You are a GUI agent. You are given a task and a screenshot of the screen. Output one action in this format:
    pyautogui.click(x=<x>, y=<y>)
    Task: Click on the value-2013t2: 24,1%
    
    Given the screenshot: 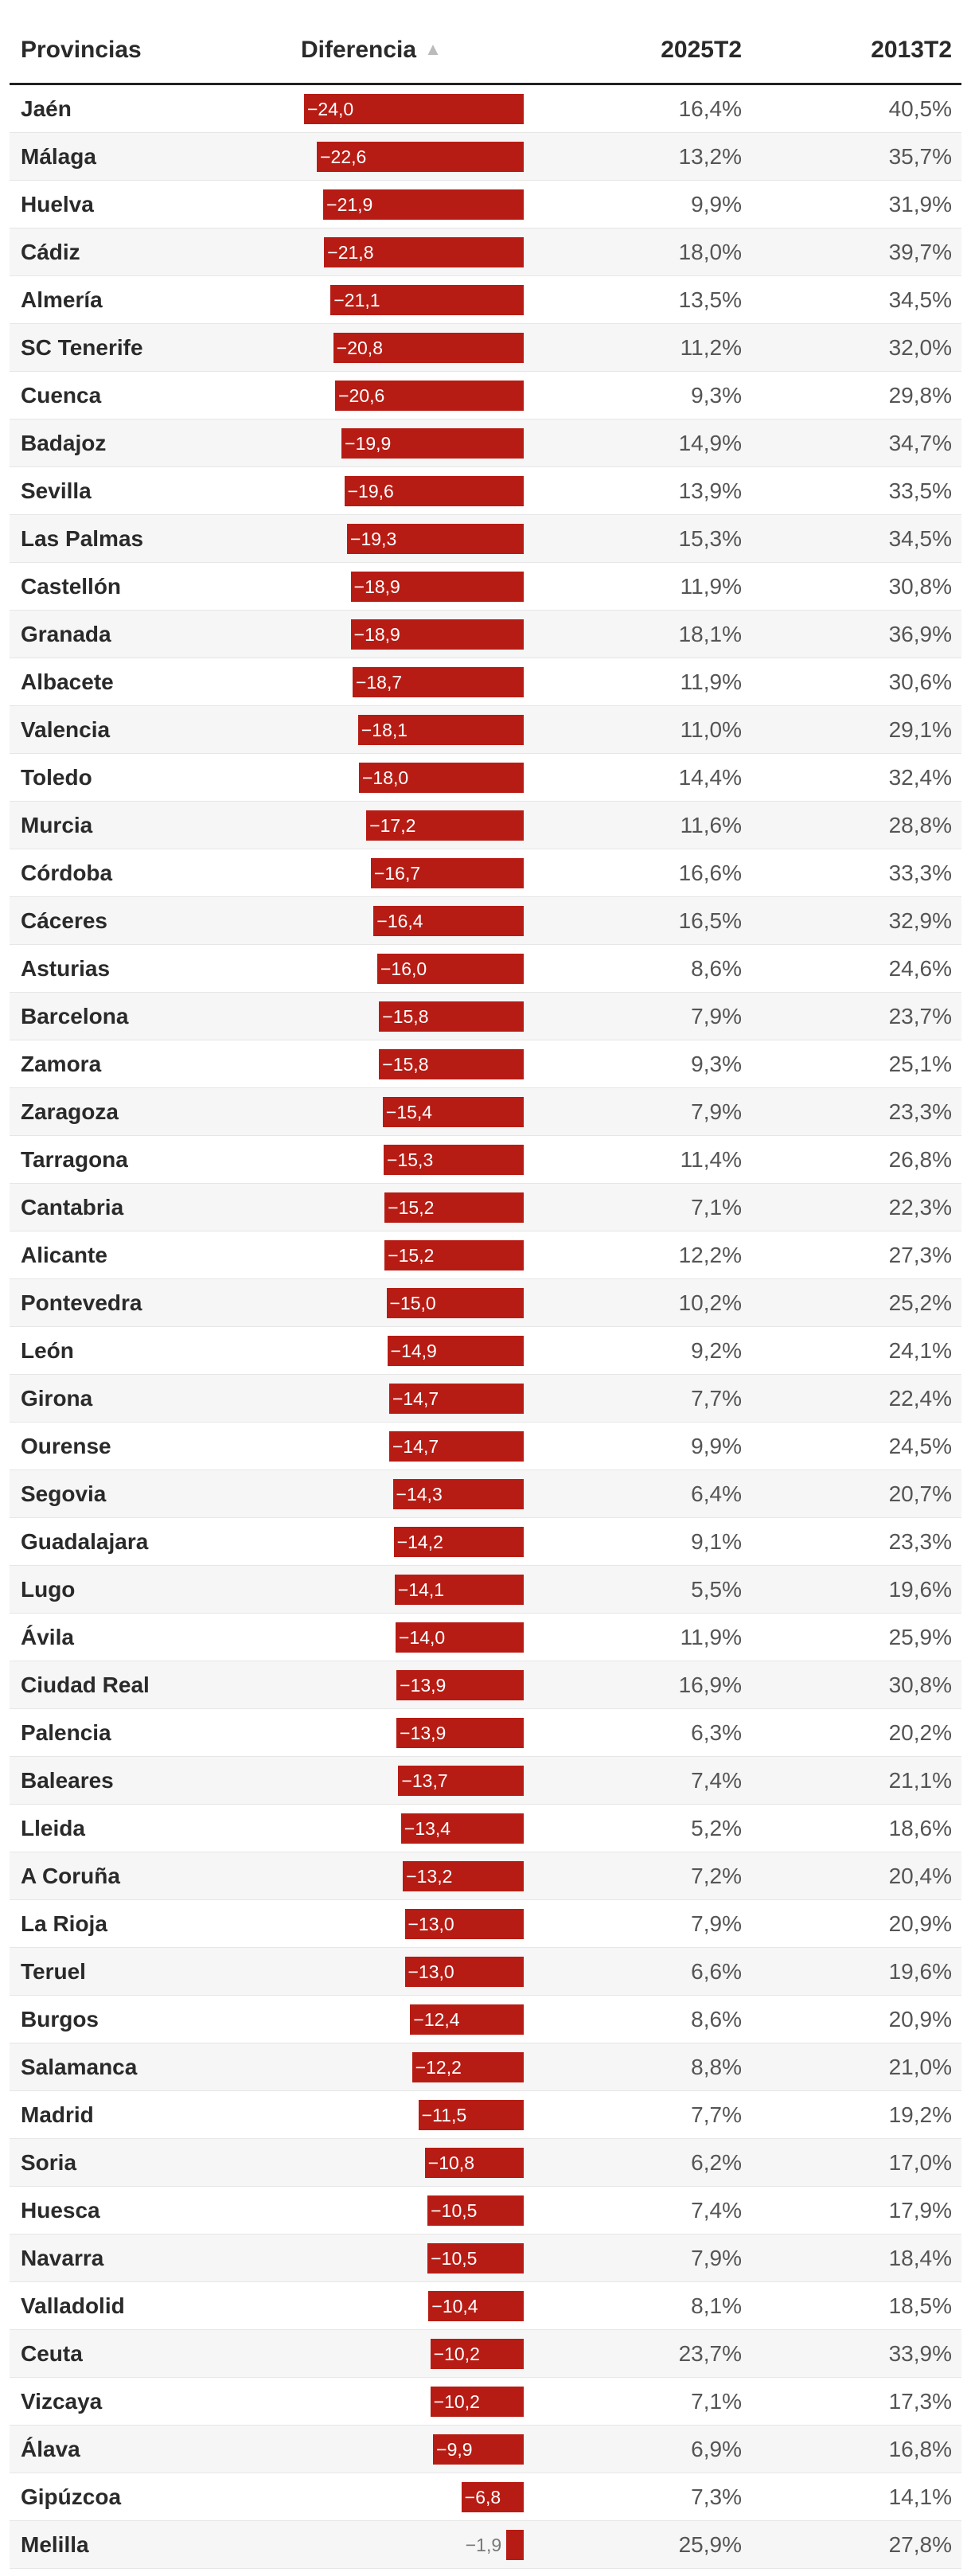 What is the action you would take?
    pyautogui.click(x=920, y=1350)
    